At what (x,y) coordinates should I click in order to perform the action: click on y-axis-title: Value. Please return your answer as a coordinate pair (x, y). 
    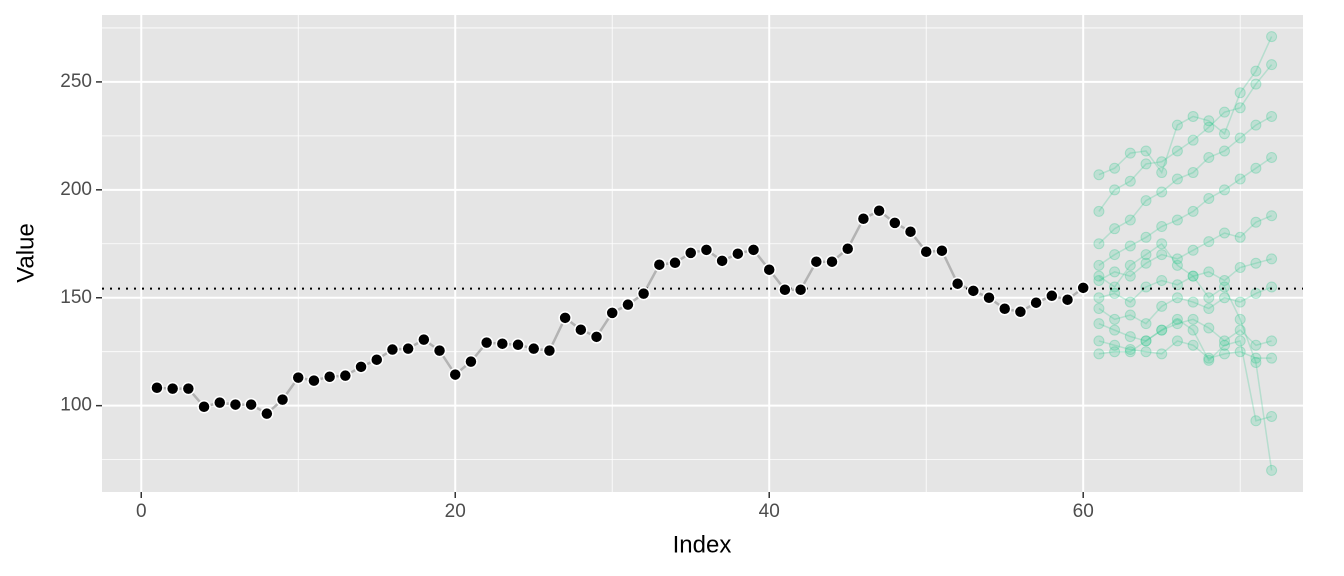
    Looking at the image, I should click on (25, 253).